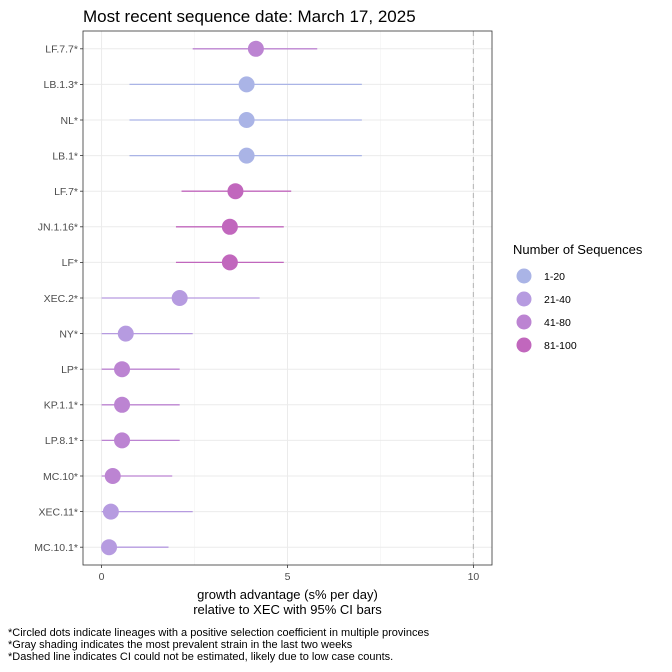  What do you see at coordinates (578, 297) in the screenshot?
I see `legend: Number of Sequences 1-20 21-40 41-80 81-100` at bounding box center [578, 297].